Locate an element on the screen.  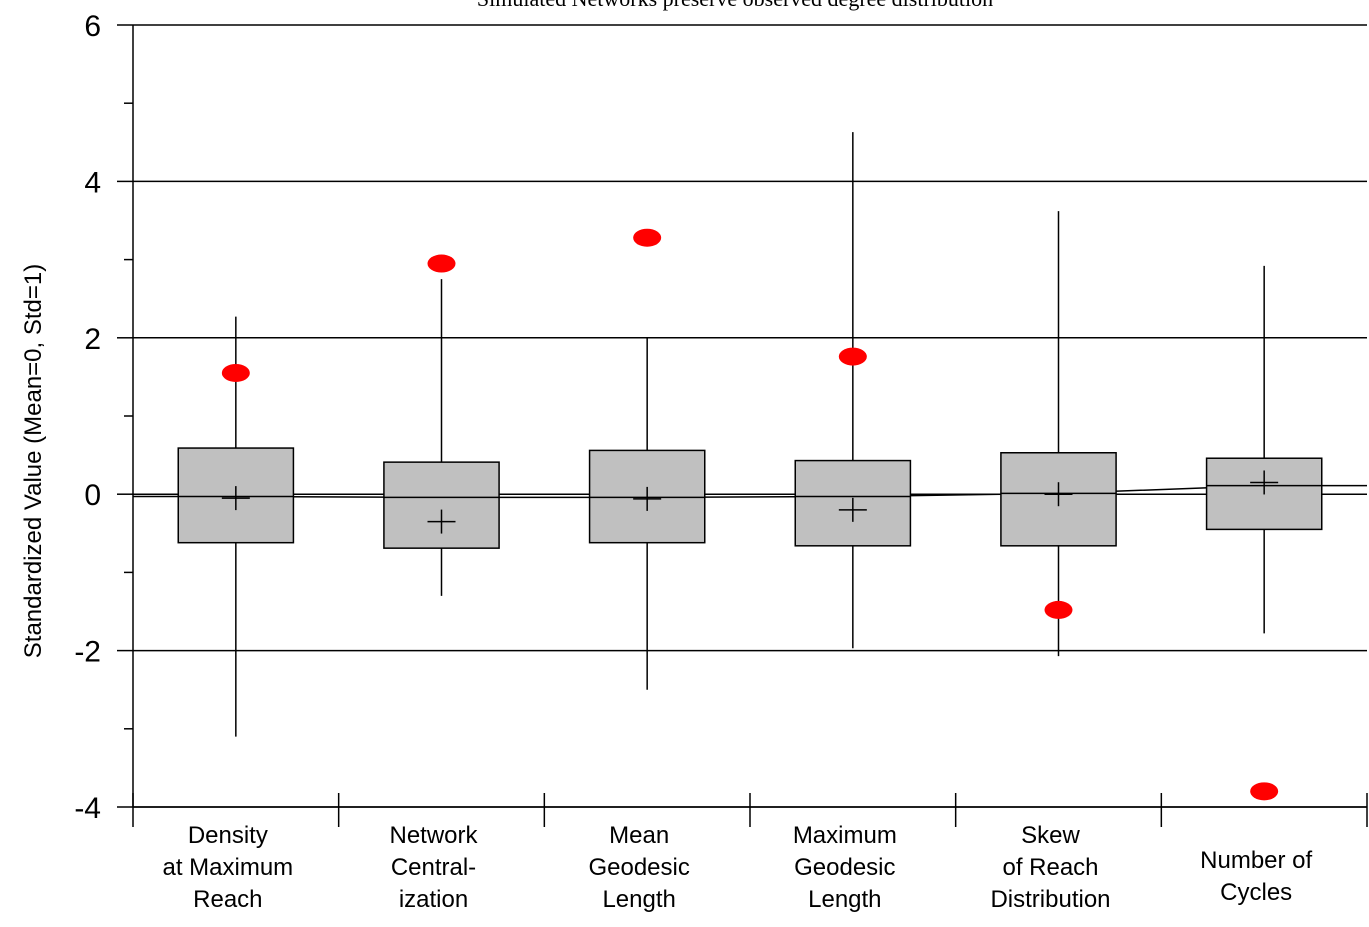
y-tick-label--2: -2 is located at coordinates (87, 652).